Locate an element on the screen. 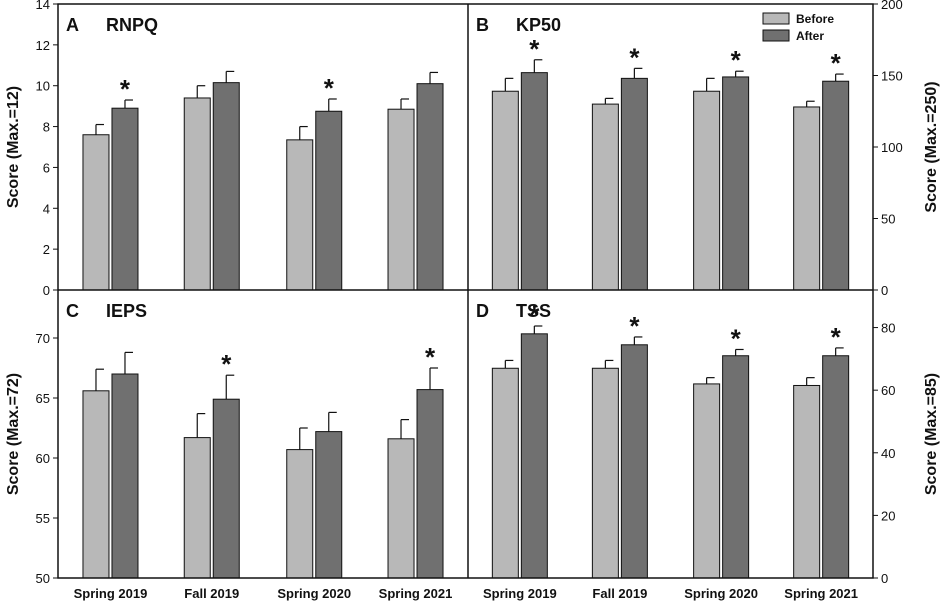 The image size is (945, 605). panel-title: TSS is located at coordinates (533, 311).